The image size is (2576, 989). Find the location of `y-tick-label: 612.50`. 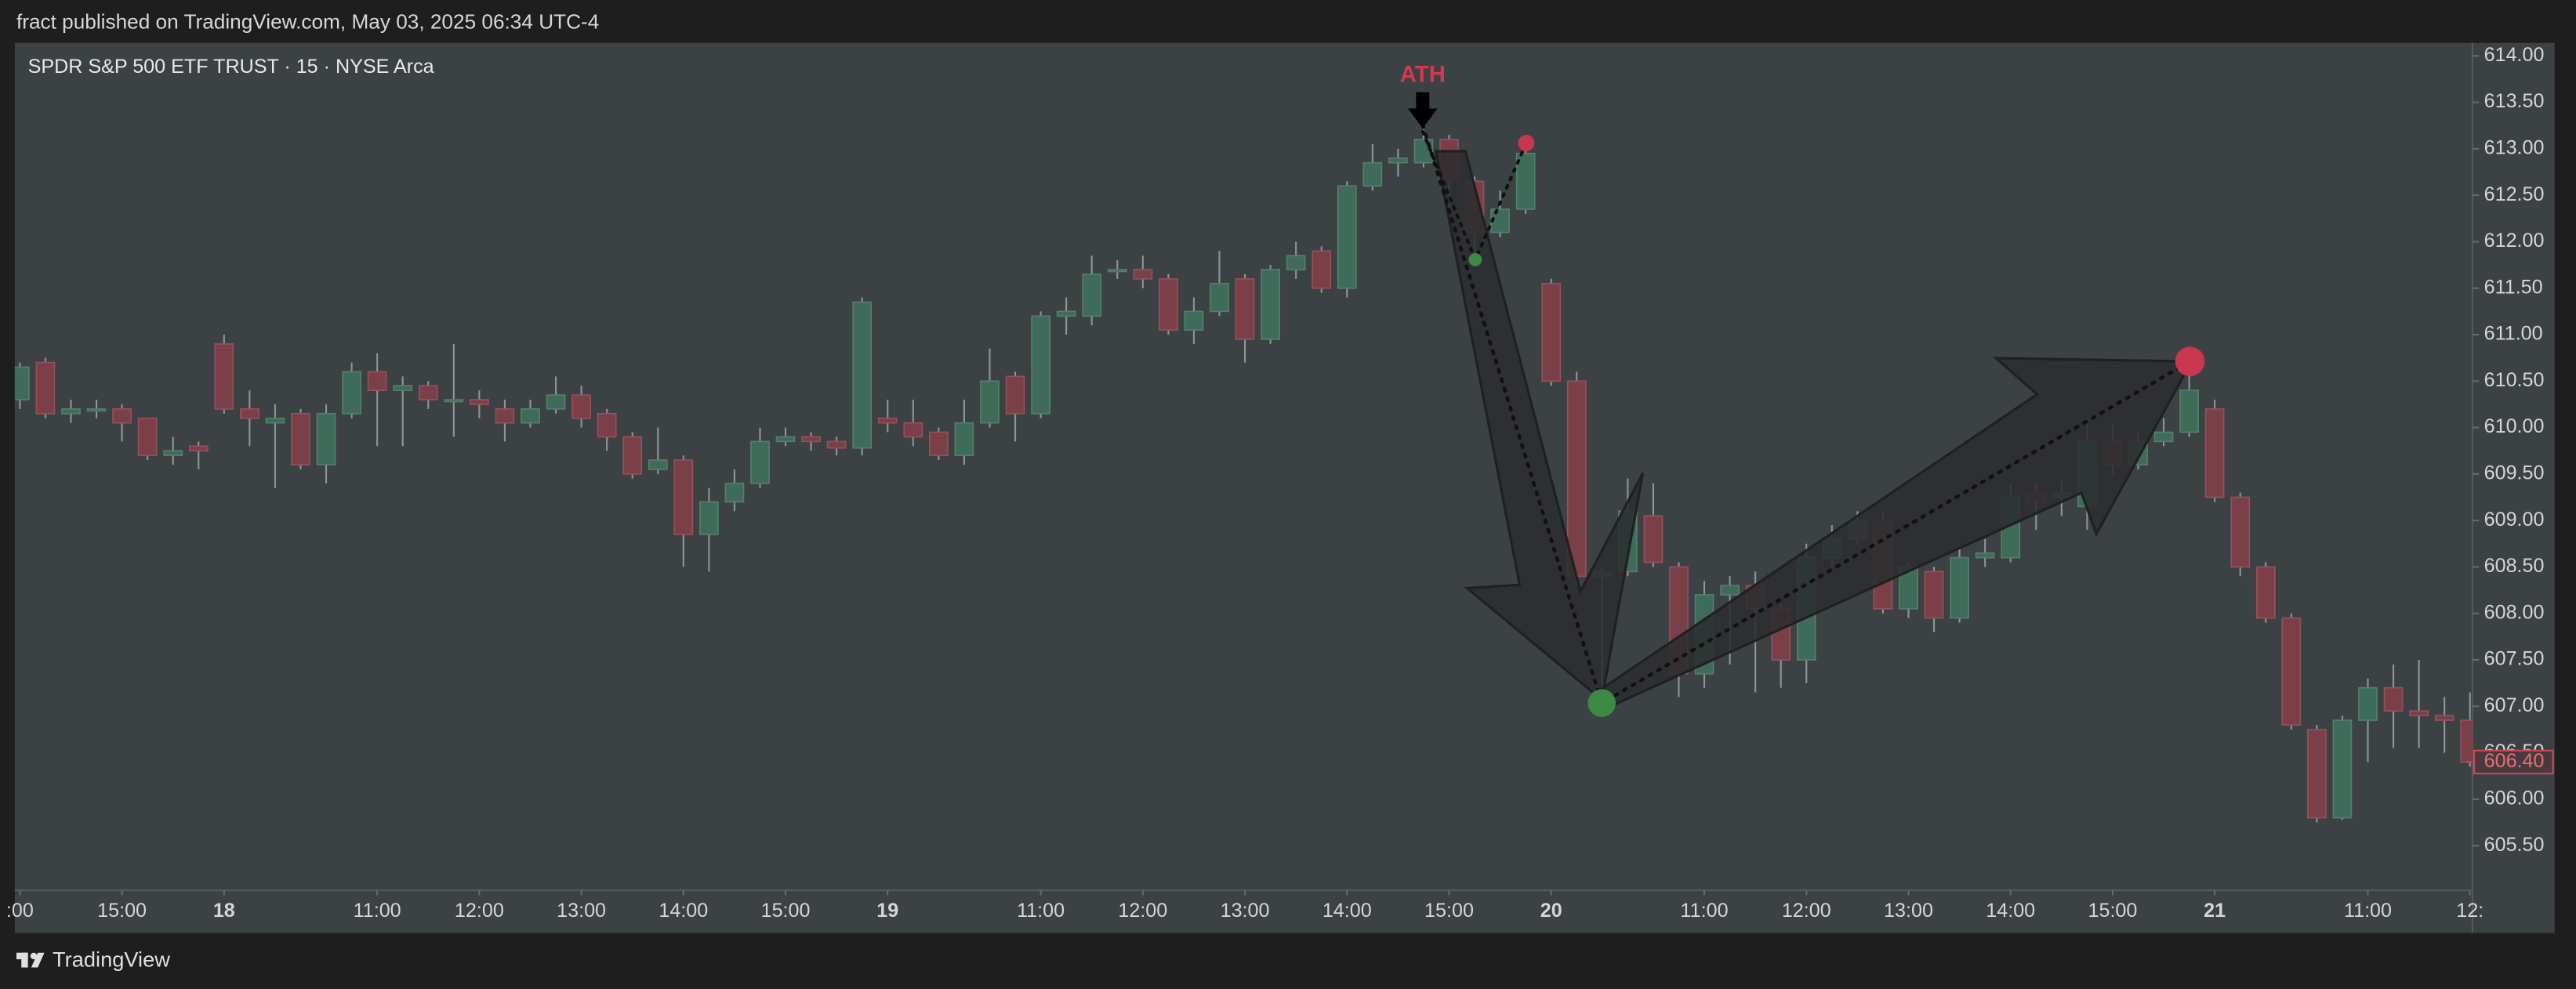

y-tick-label: 612.50 is located at coordinates (2515, 194).